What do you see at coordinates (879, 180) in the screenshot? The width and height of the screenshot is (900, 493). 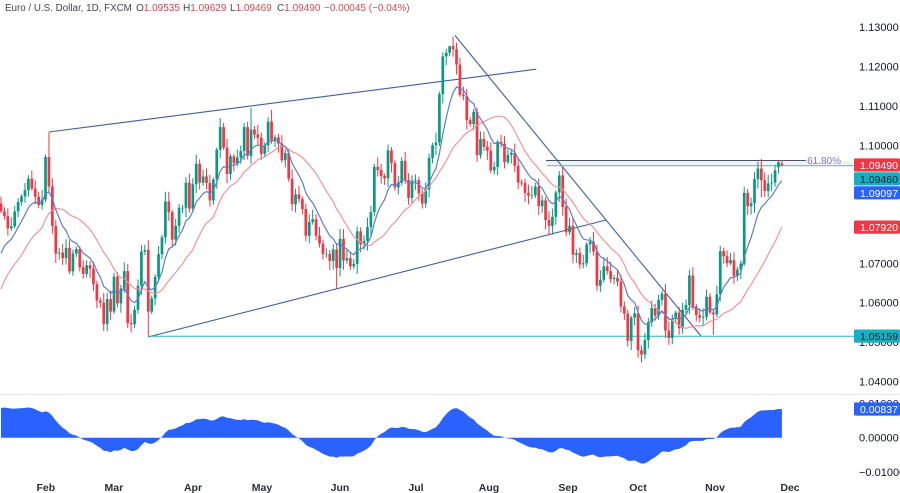 I see `svg-text: 1.09460` at bounding box center [879, 180].